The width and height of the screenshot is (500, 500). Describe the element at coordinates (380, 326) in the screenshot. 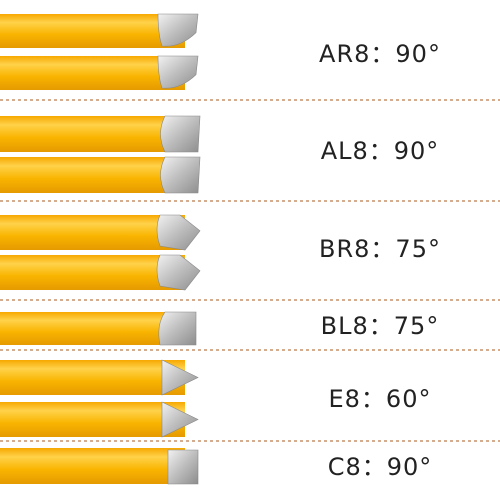

I see `tool-label: BL8：75°` at that location.